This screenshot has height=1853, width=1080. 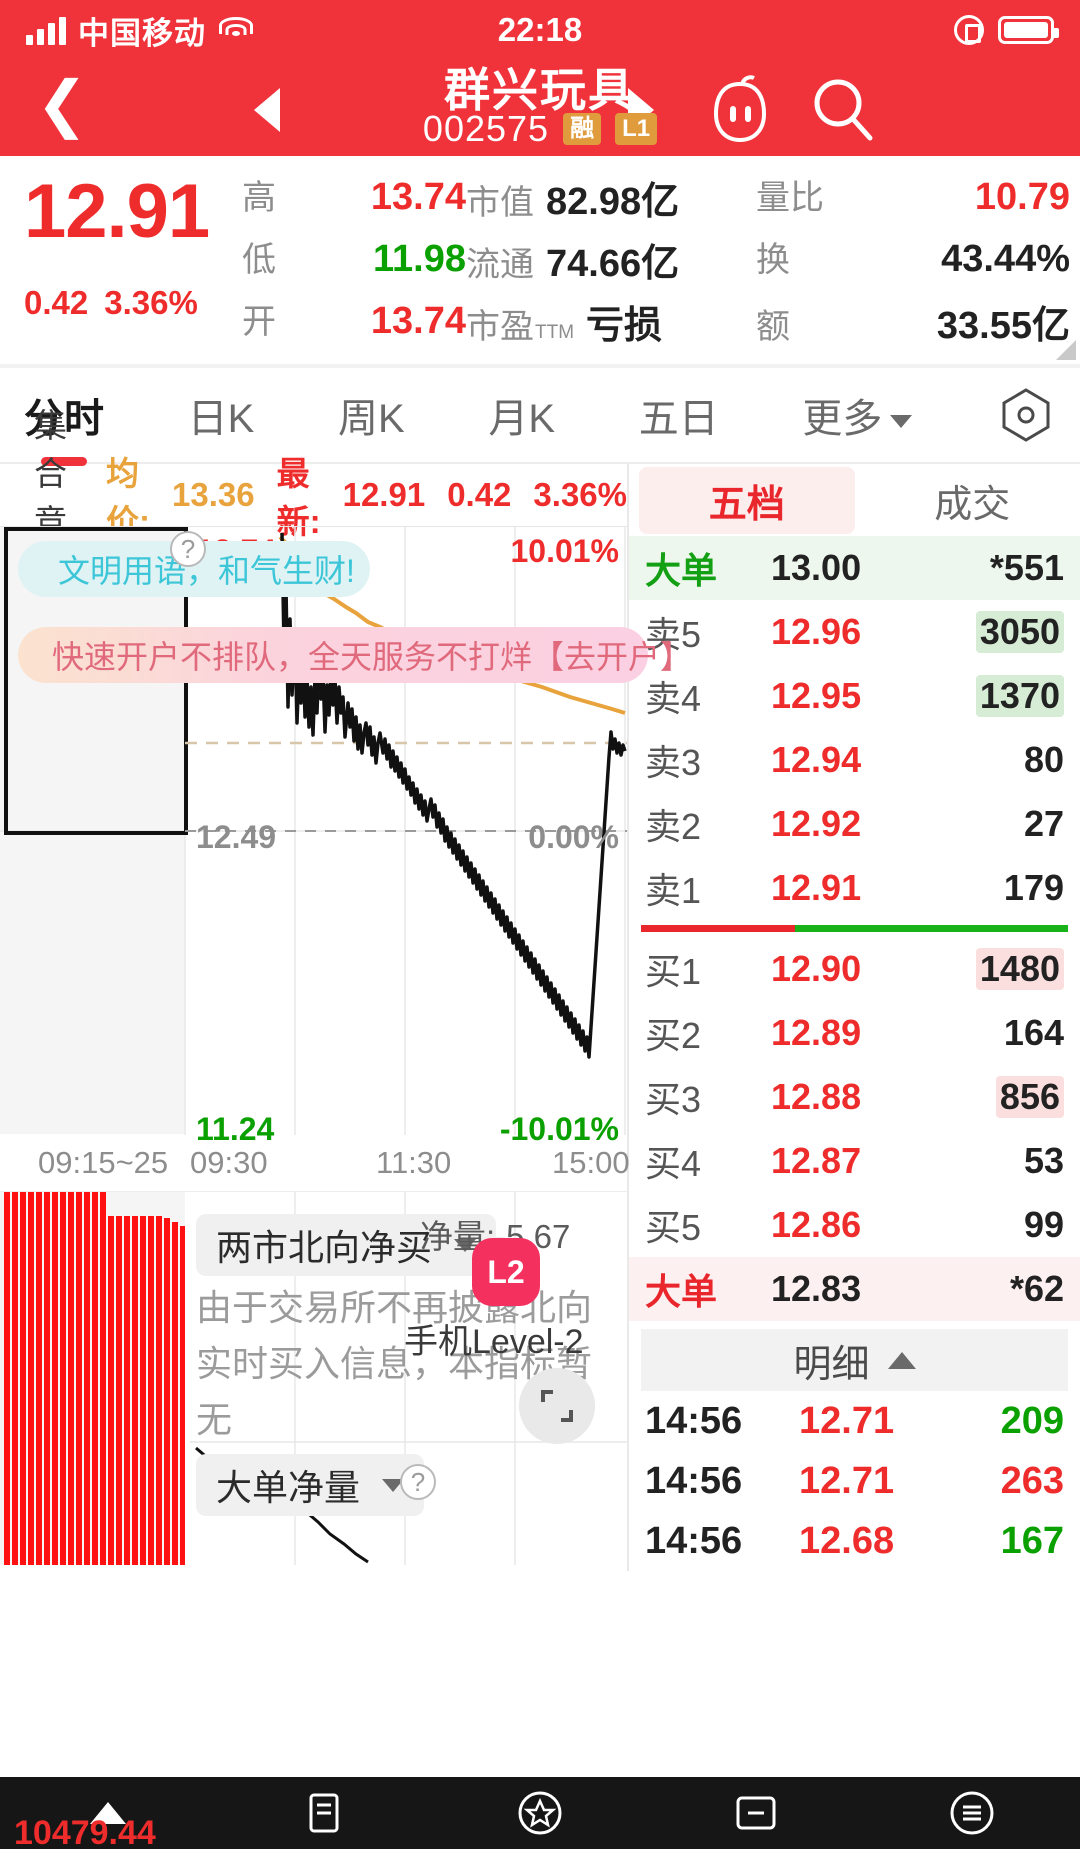 I want to click on row-price: 12.86, so click(x=892, y=1225).